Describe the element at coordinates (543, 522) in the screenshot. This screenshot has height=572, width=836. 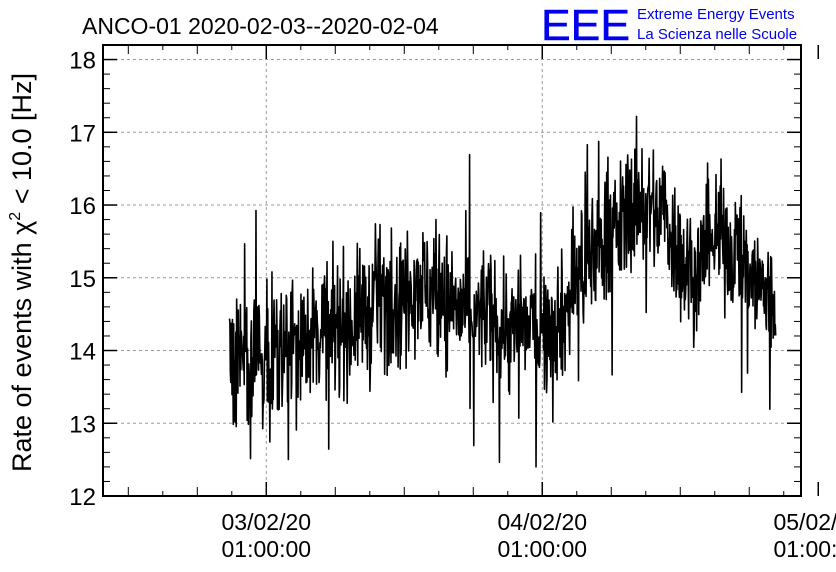
I see `x-tick-date: 04/02/20` at that location.